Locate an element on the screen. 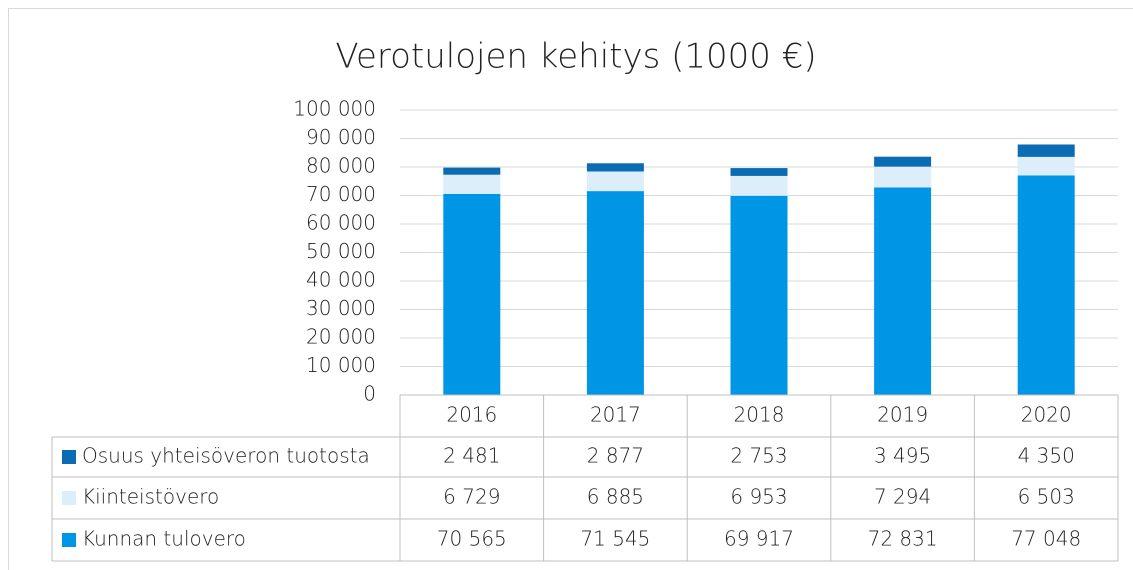 The width and height of the screenshot is (1133, 570). table-value: 4 350 is located at coordinates (1046, 456).